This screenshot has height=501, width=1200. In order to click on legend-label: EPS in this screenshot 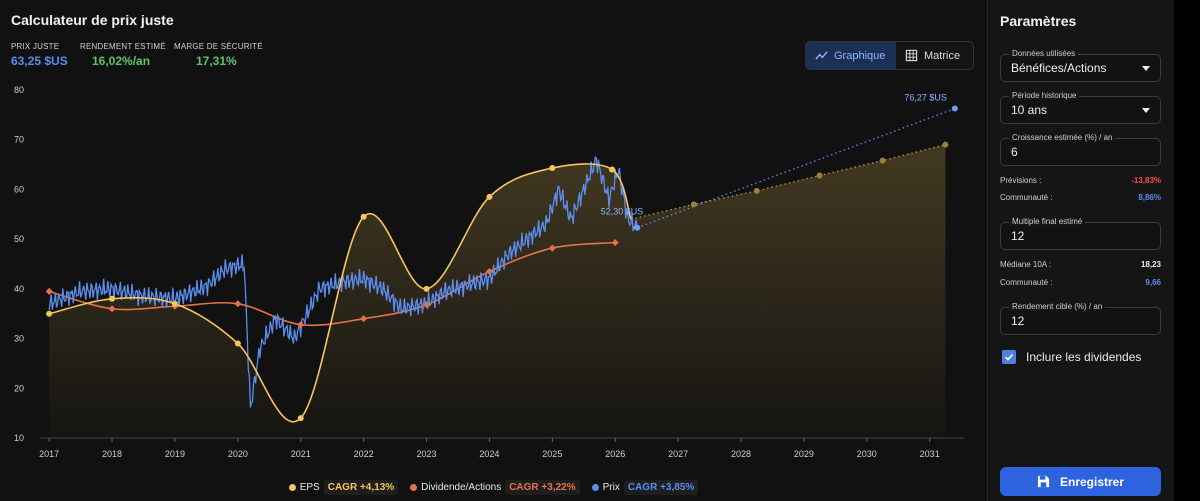, I will do `click(309, 487)`.